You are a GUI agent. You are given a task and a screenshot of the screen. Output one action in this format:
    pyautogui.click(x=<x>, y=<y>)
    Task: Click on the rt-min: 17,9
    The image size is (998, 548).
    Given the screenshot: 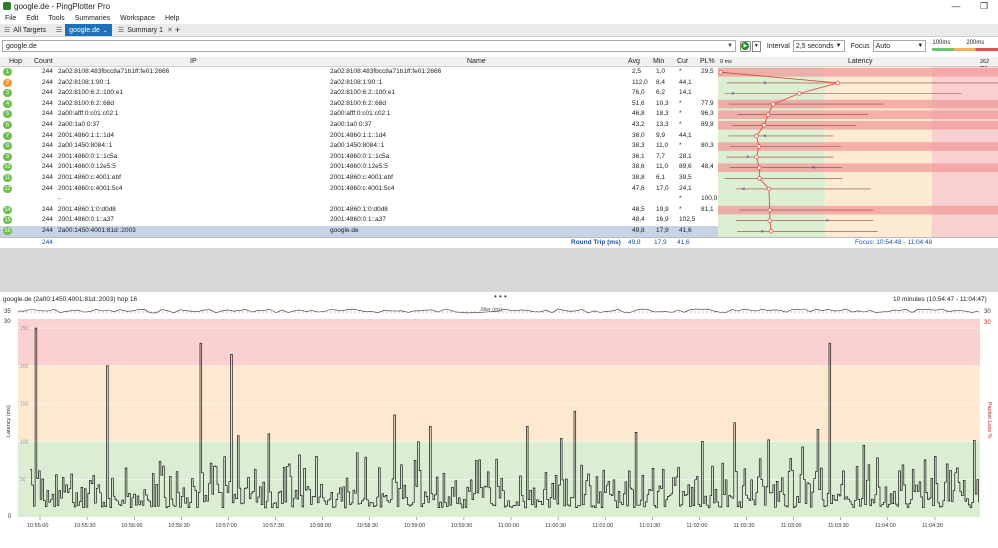 What is the action you would take?
    pyautogui.click(x=660, y=242)
    